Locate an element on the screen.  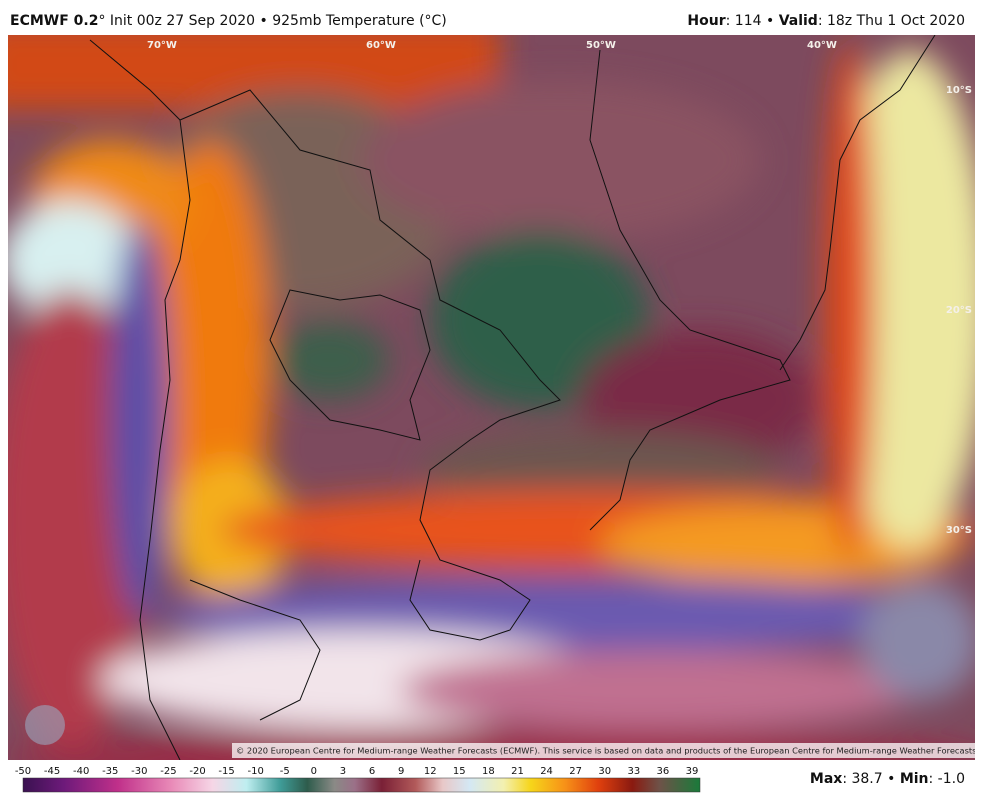
footer-extremes: Max: 38.7 • Min: -1.0 is located at coordinates (887, 779).